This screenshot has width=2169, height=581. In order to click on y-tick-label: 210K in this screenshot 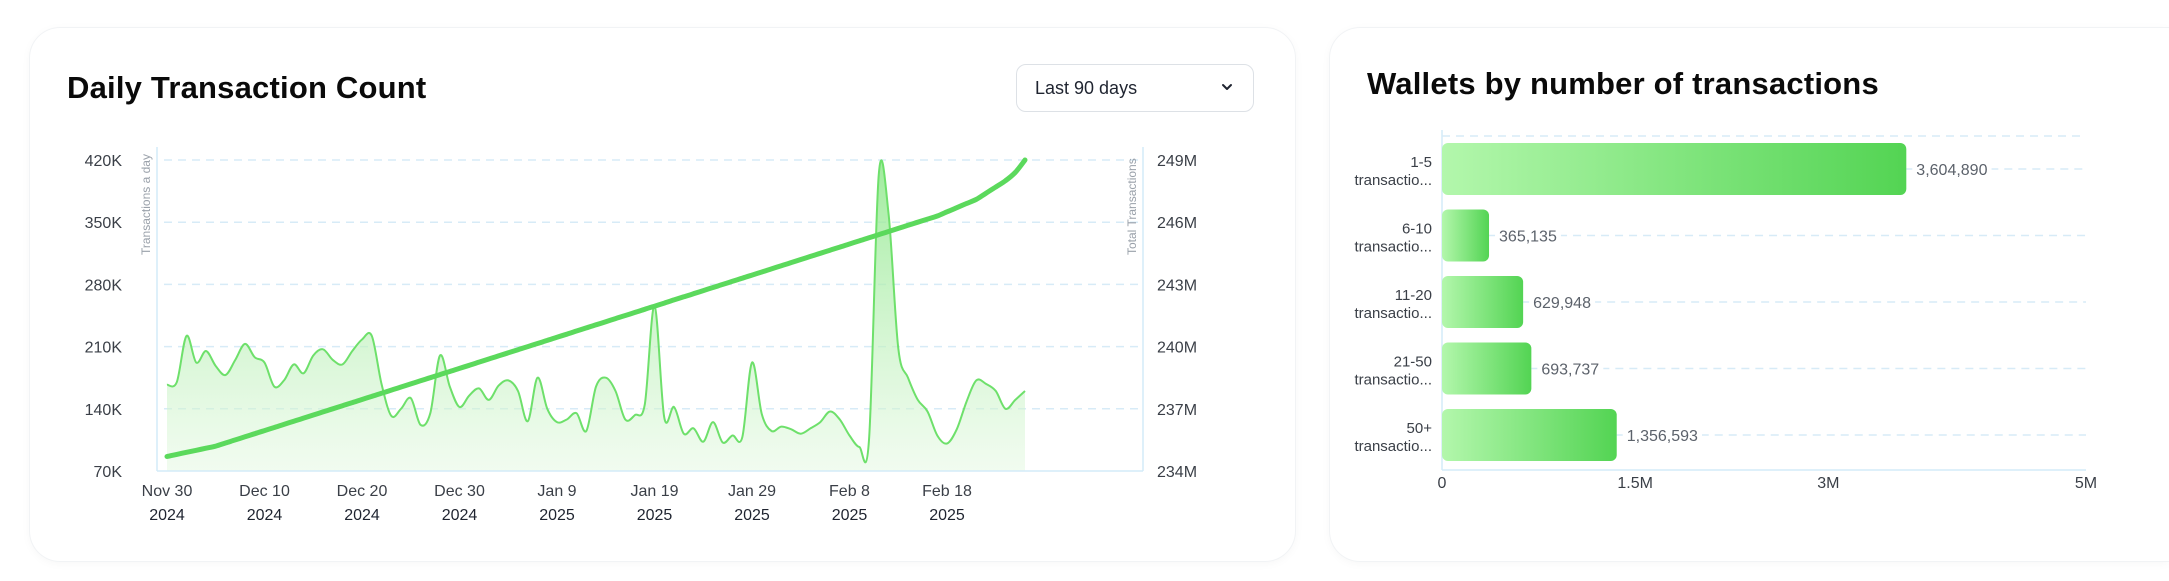, I will do `click(104, 348)`.